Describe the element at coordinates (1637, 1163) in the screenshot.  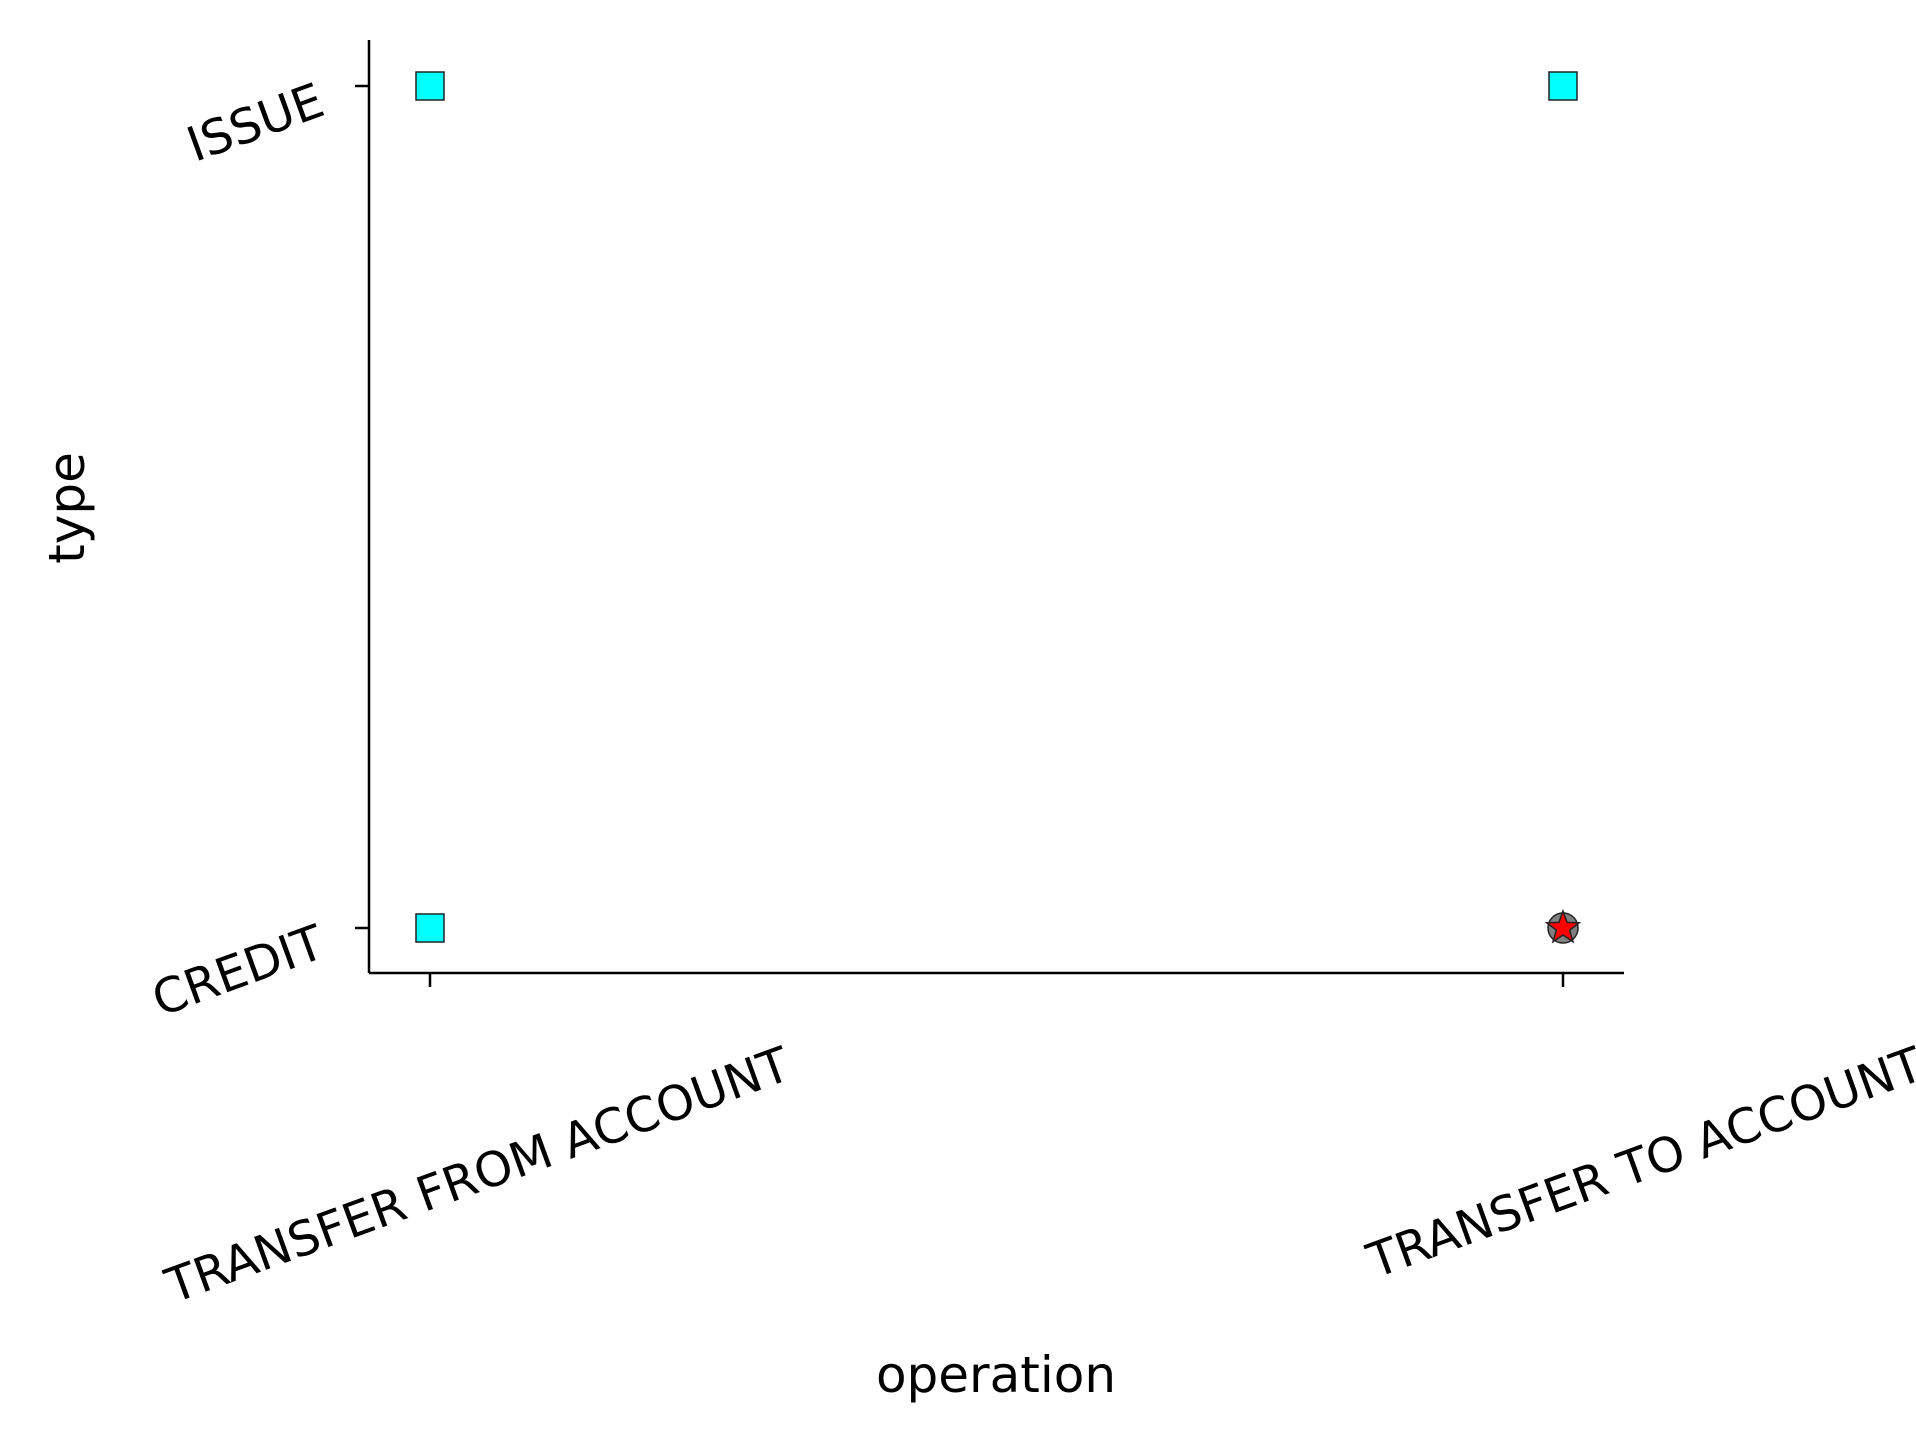
I see `x-tick-label-transfer-to-account: TRANSFER TO ACCOUNT` at that location.